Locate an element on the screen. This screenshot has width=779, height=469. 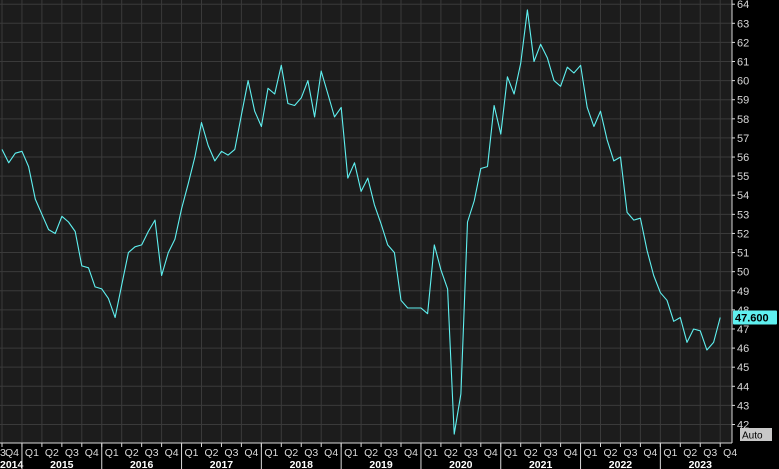
auto-button-box is located at coordinates (756, 434).